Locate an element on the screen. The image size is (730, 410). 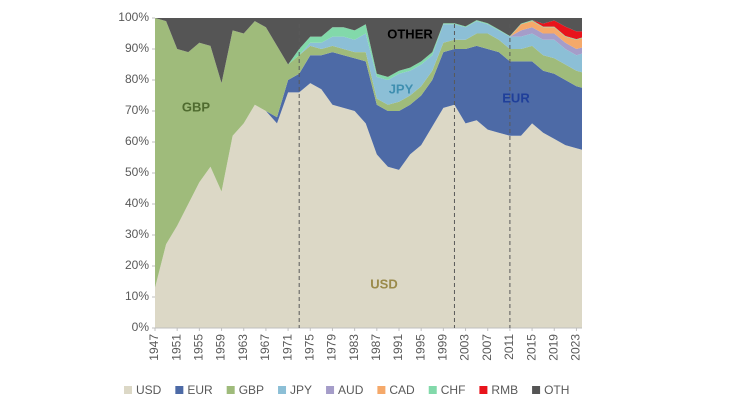
y-tick-label: 30% is located at coordinates (137, 234).